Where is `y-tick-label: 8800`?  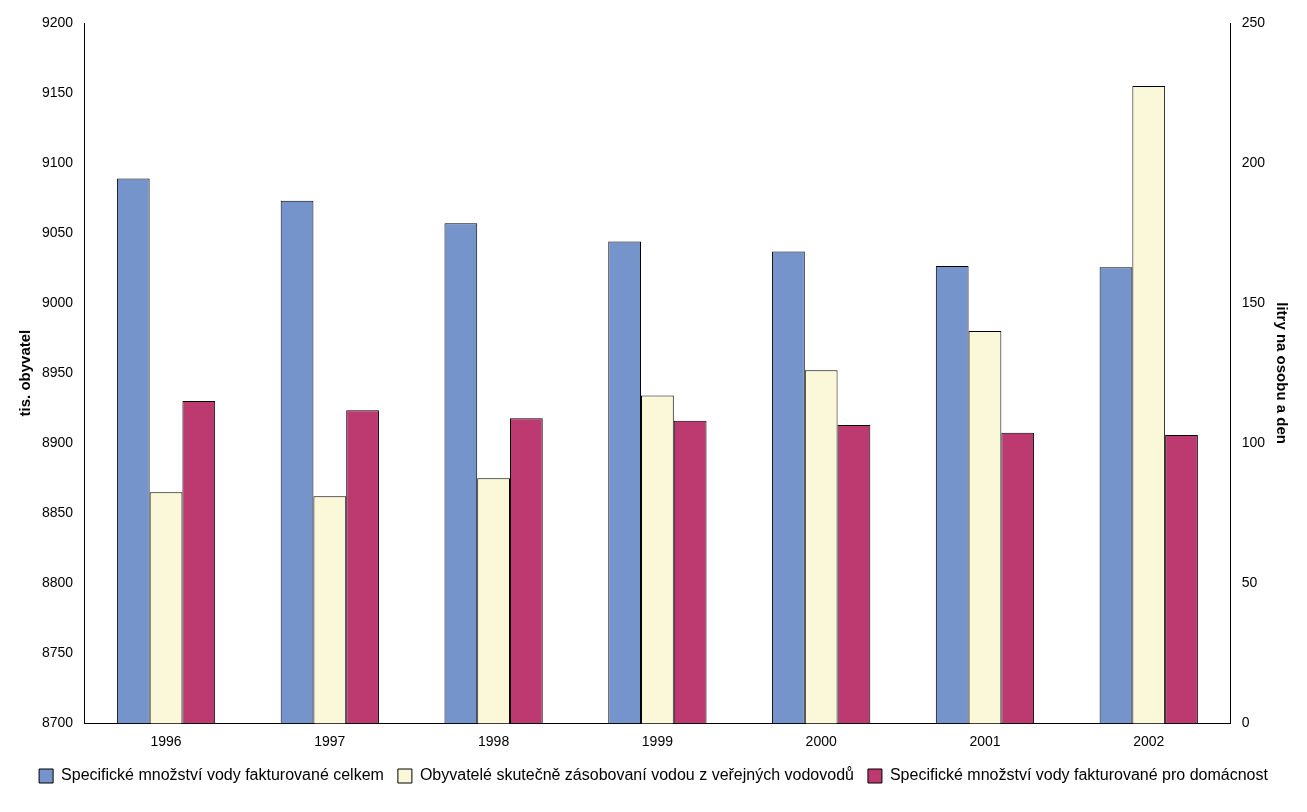 y-tick-label: 8800 is located at coordinates (57, 582).